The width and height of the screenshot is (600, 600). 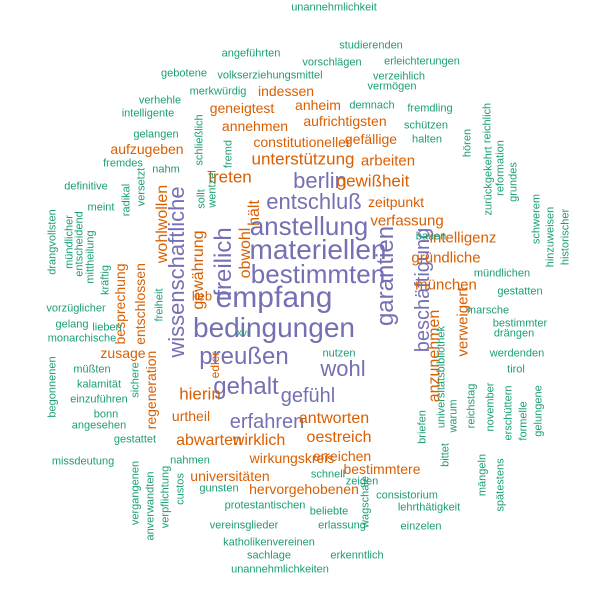 I want to click on word-62: gebotene, so click(x=184, y=73).